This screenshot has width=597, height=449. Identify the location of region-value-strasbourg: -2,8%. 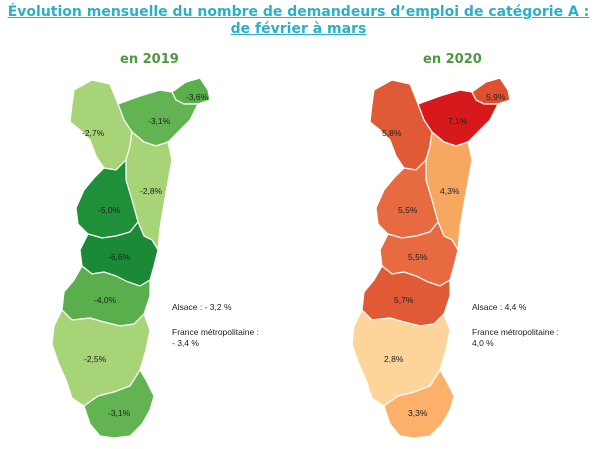
(151, 191).